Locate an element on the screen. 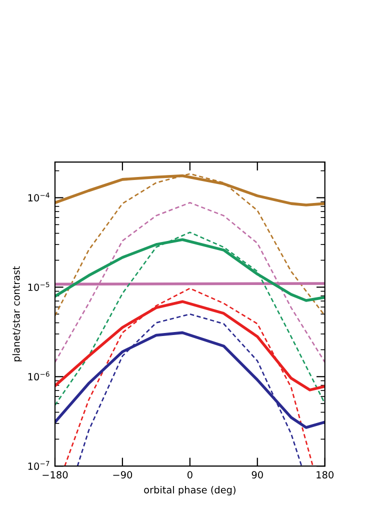 The width and height of the screenshot is (390, 505). x-tick-label: 0 is located at coordinates (189, 474).